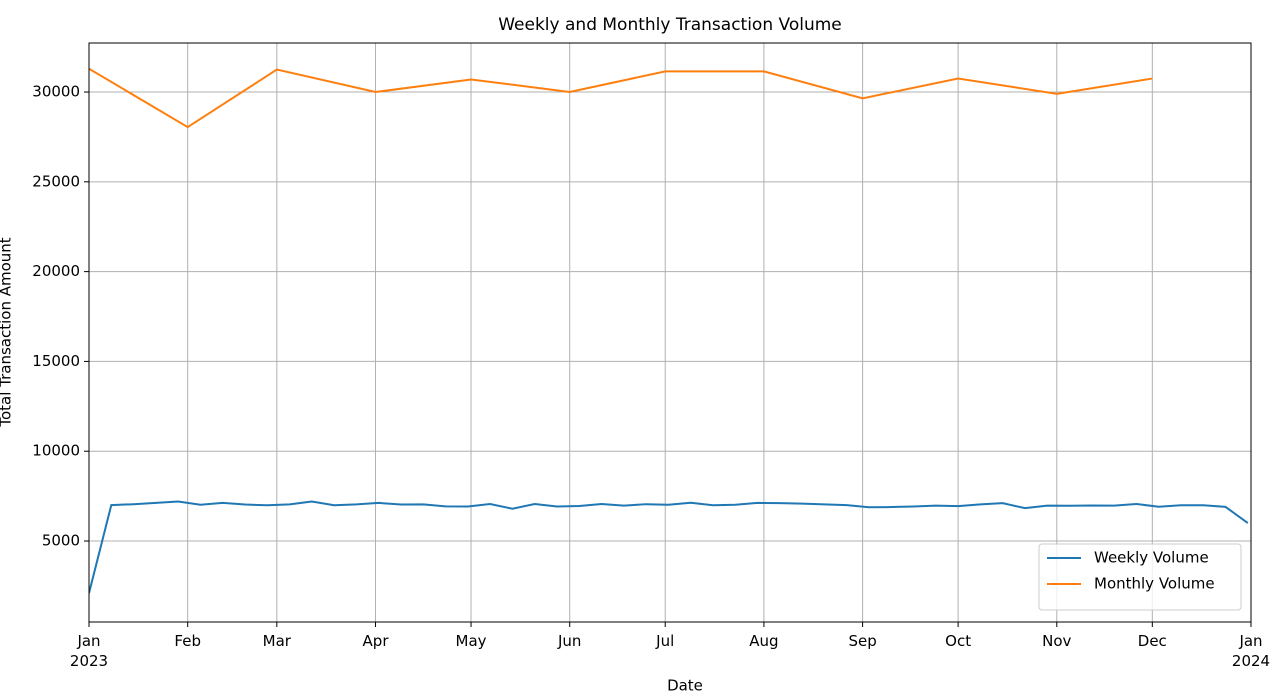 The width and height of the screenshot is (1282, 700). Describe the element at coordinates (1152, 641) in the screenshot. I see `x-tick-label: Dec` at that location.